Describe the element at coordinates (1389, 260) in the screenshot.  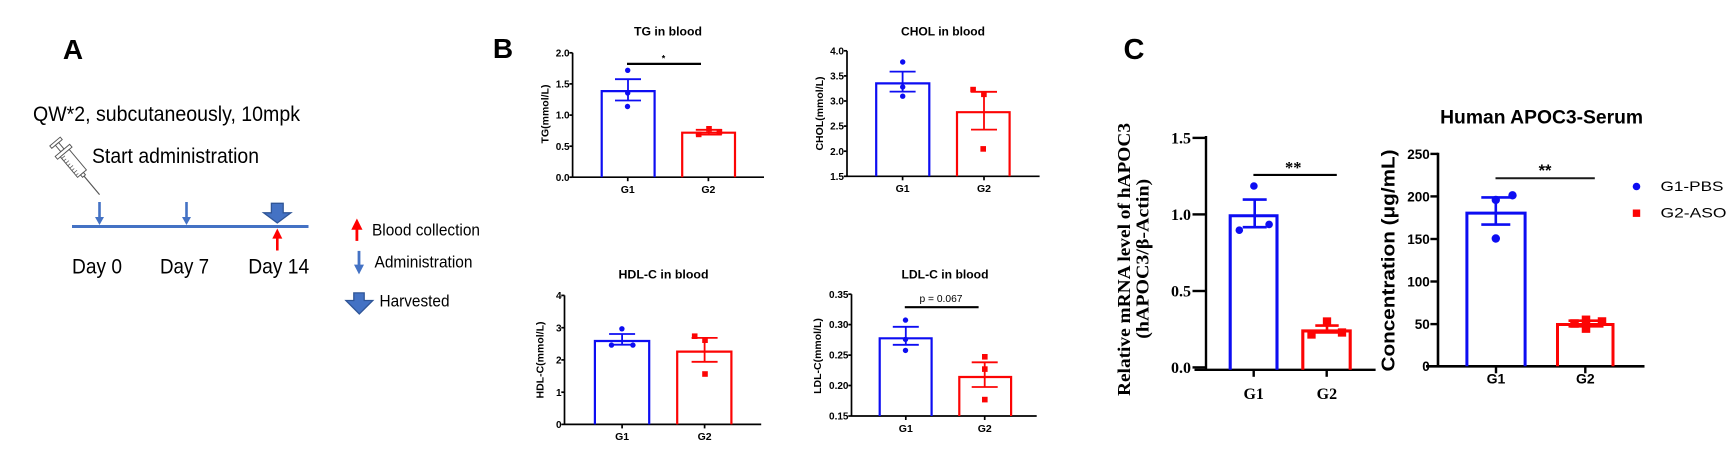
I see `svg-text: Concentration (μg/mL)` at that location.